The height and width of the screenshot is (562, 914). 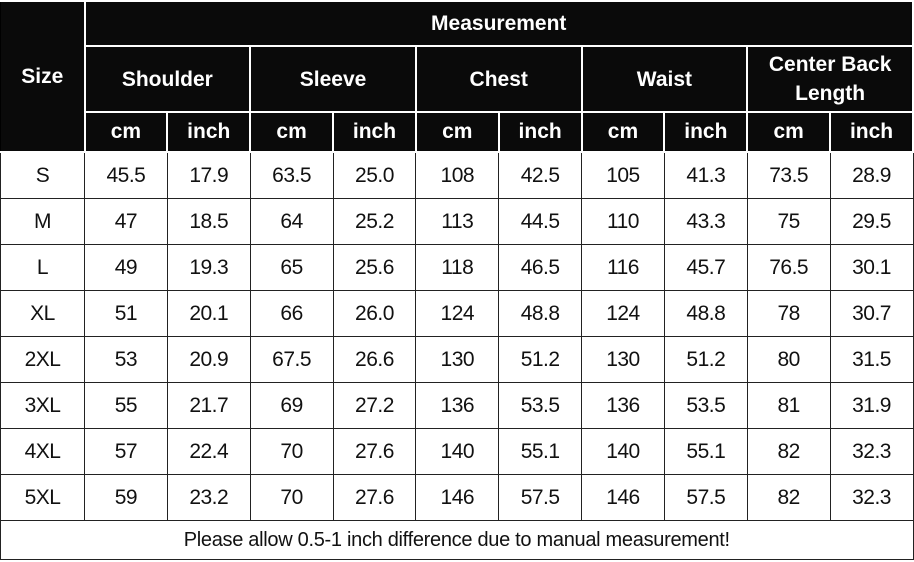 What do you see at coordinates (333, 79) in the screenshot?
I see `group-header-sleeve: Sleeve` at bounding box center [333, 79].